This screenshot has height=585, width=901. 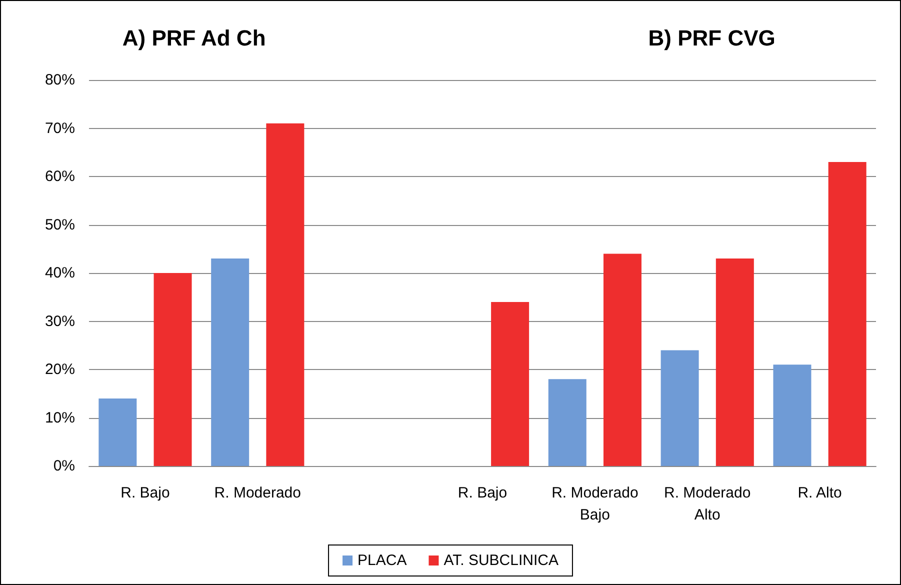 What do you see at coordinates (501, 560) in the screenshot?
I see `legend-label: AT. SUBCLINICA` at bounding box center [501, 560].